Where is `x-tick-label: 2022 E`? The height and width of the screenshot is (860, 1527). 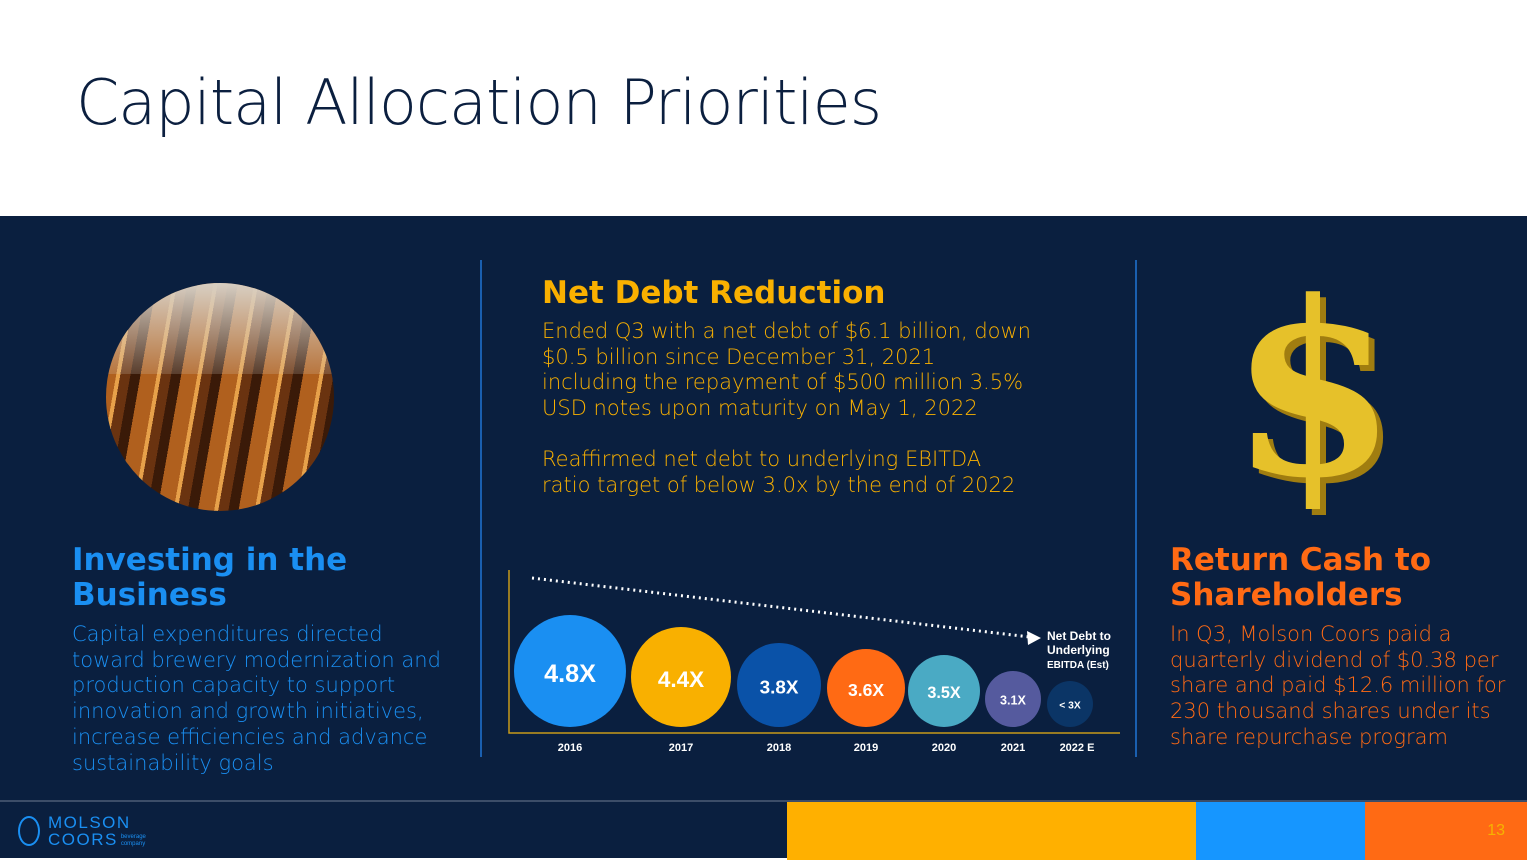
x-tick-label: 2022 E is located at coordinates (1077, 748).